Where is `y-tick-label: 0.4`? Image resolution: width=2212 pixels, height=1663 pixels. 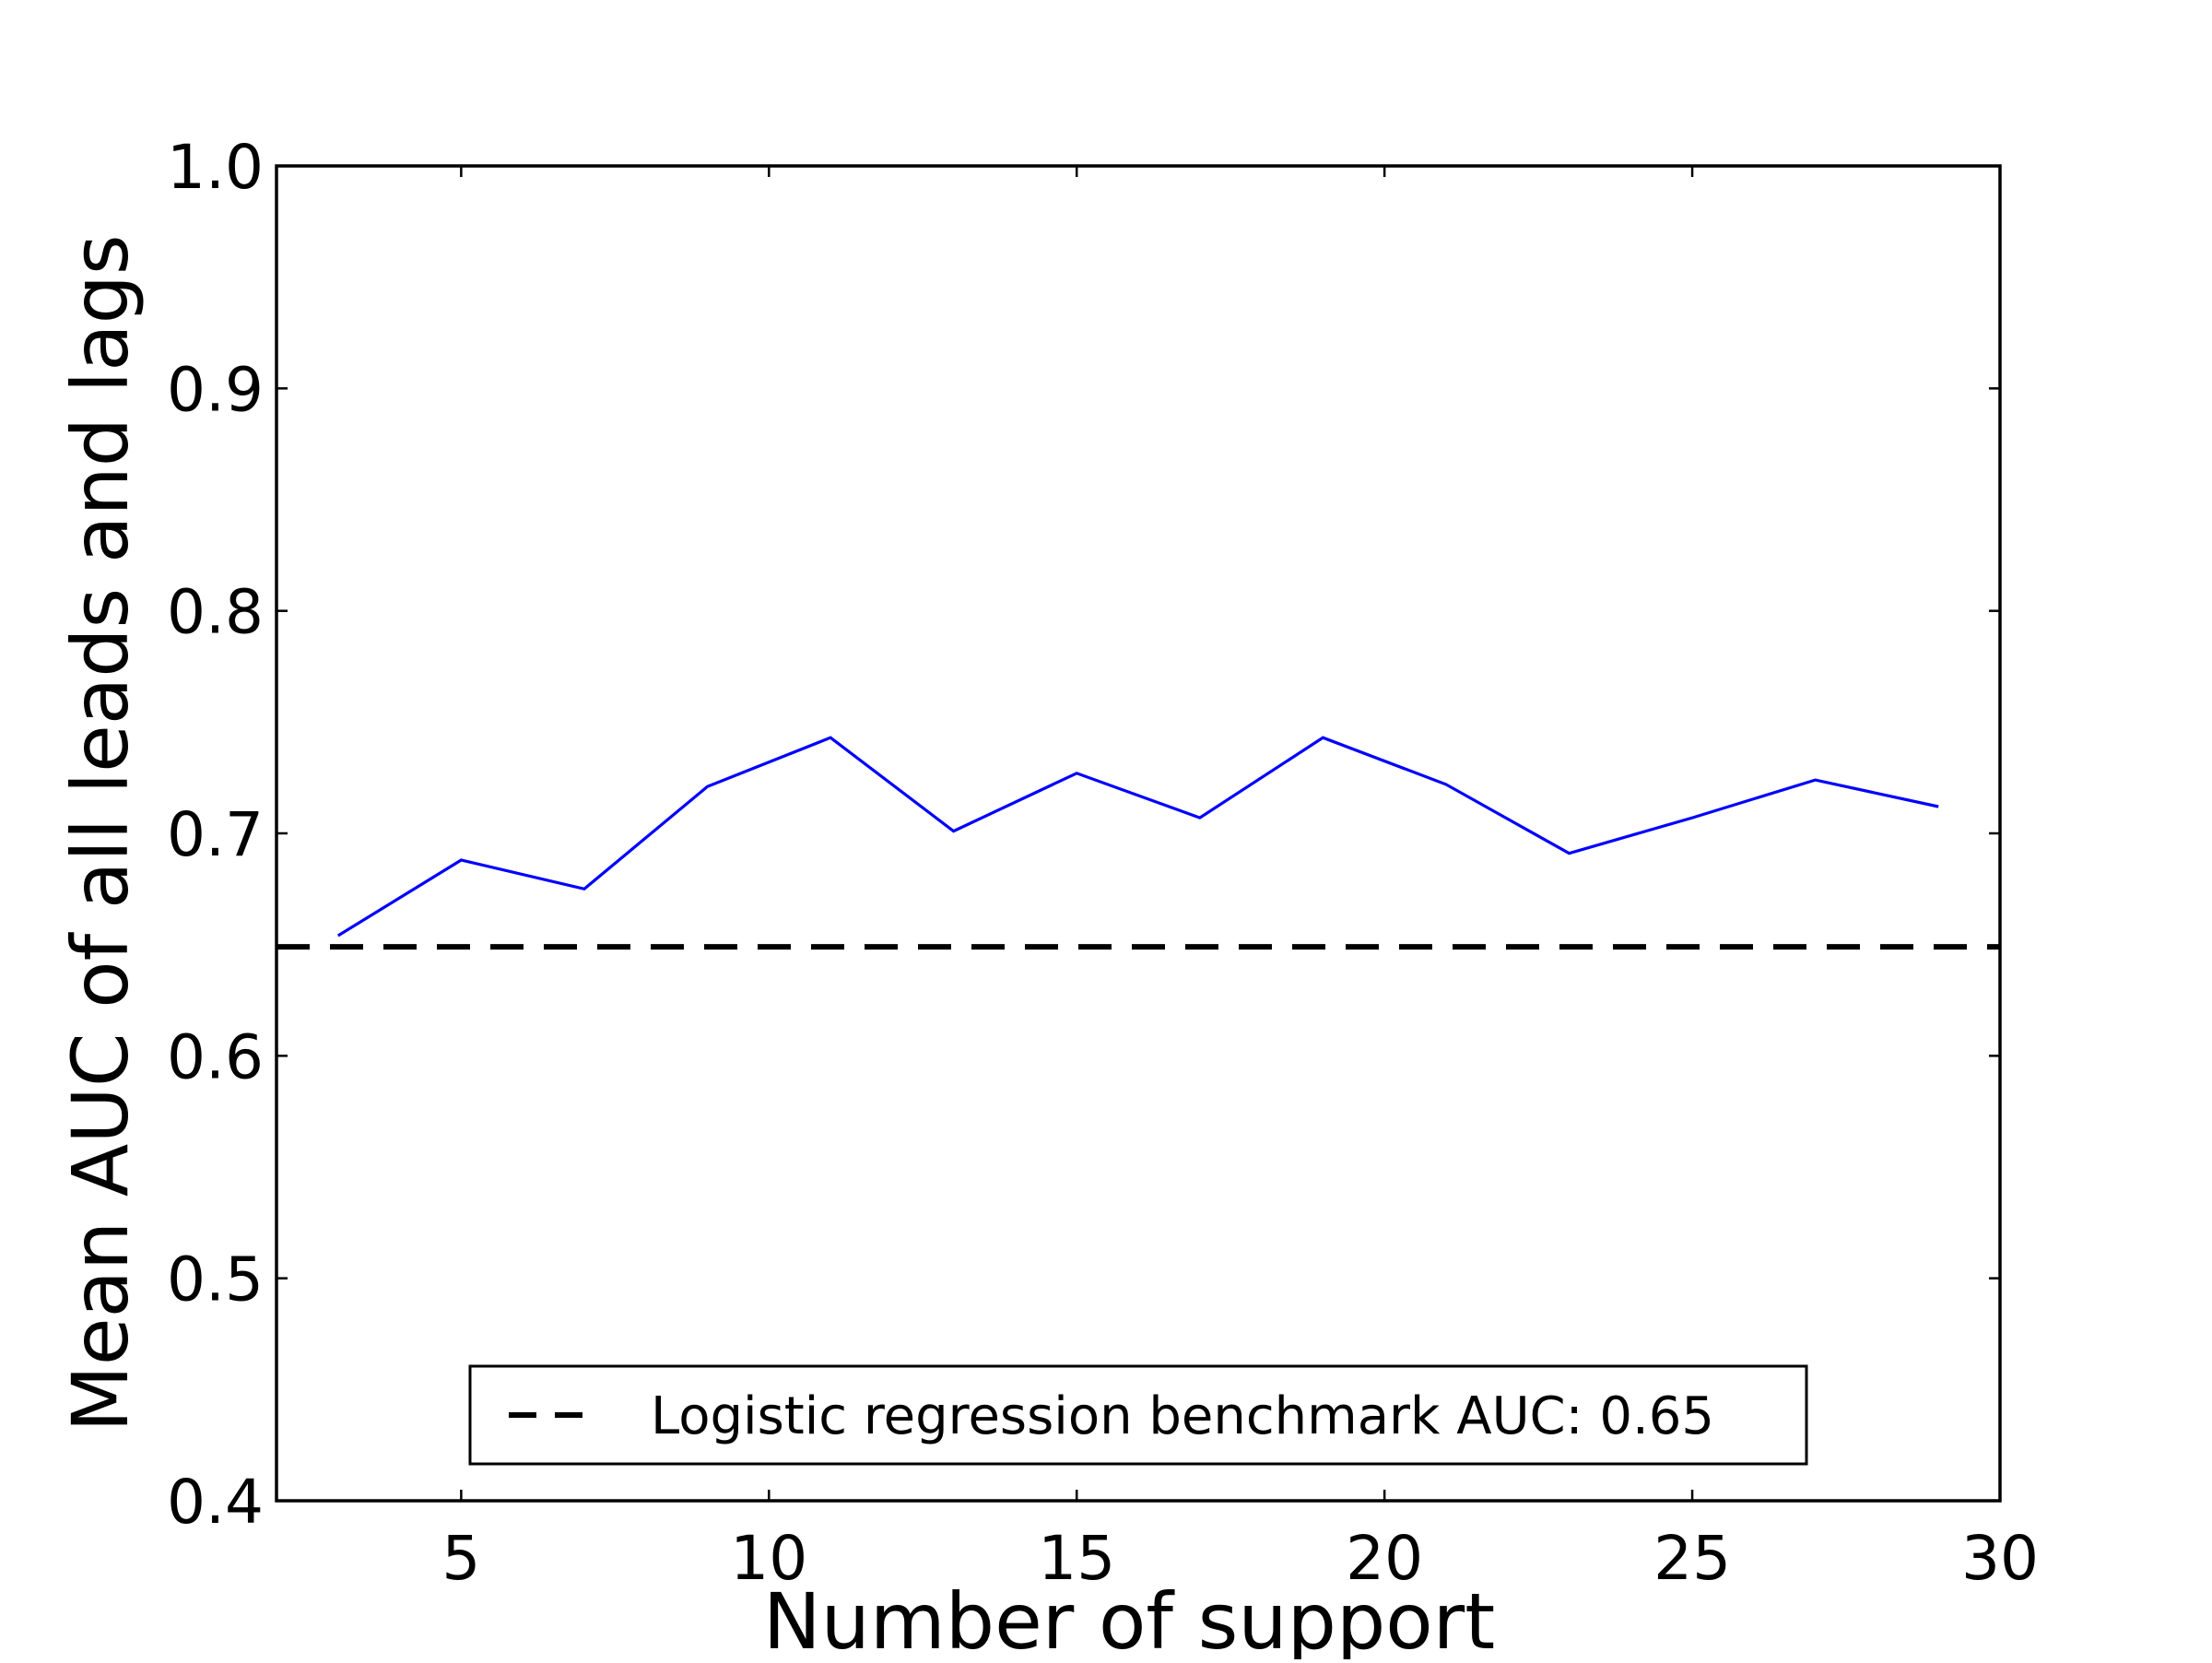 y-tick-label: 0.4 is located at coordinates (215, 1502).